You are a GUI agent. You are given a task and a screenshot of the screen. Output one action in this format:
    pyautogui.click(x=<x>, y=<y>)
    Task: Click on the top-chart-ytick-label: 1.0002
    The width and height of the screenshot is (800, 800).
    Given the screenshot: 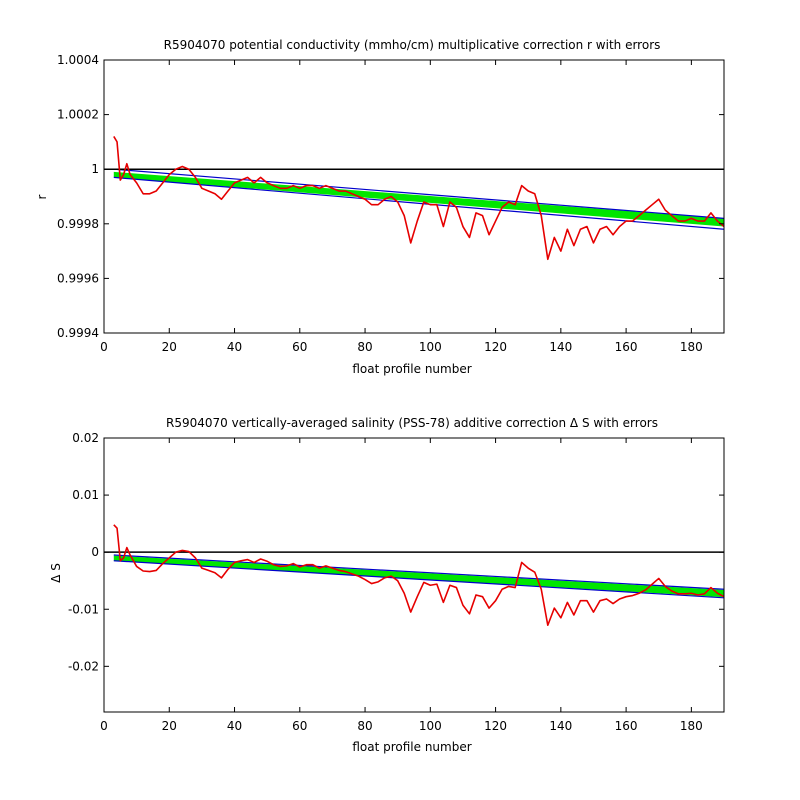 What is the action you would take?
    pyautogui.click(x=78, y=115)
    